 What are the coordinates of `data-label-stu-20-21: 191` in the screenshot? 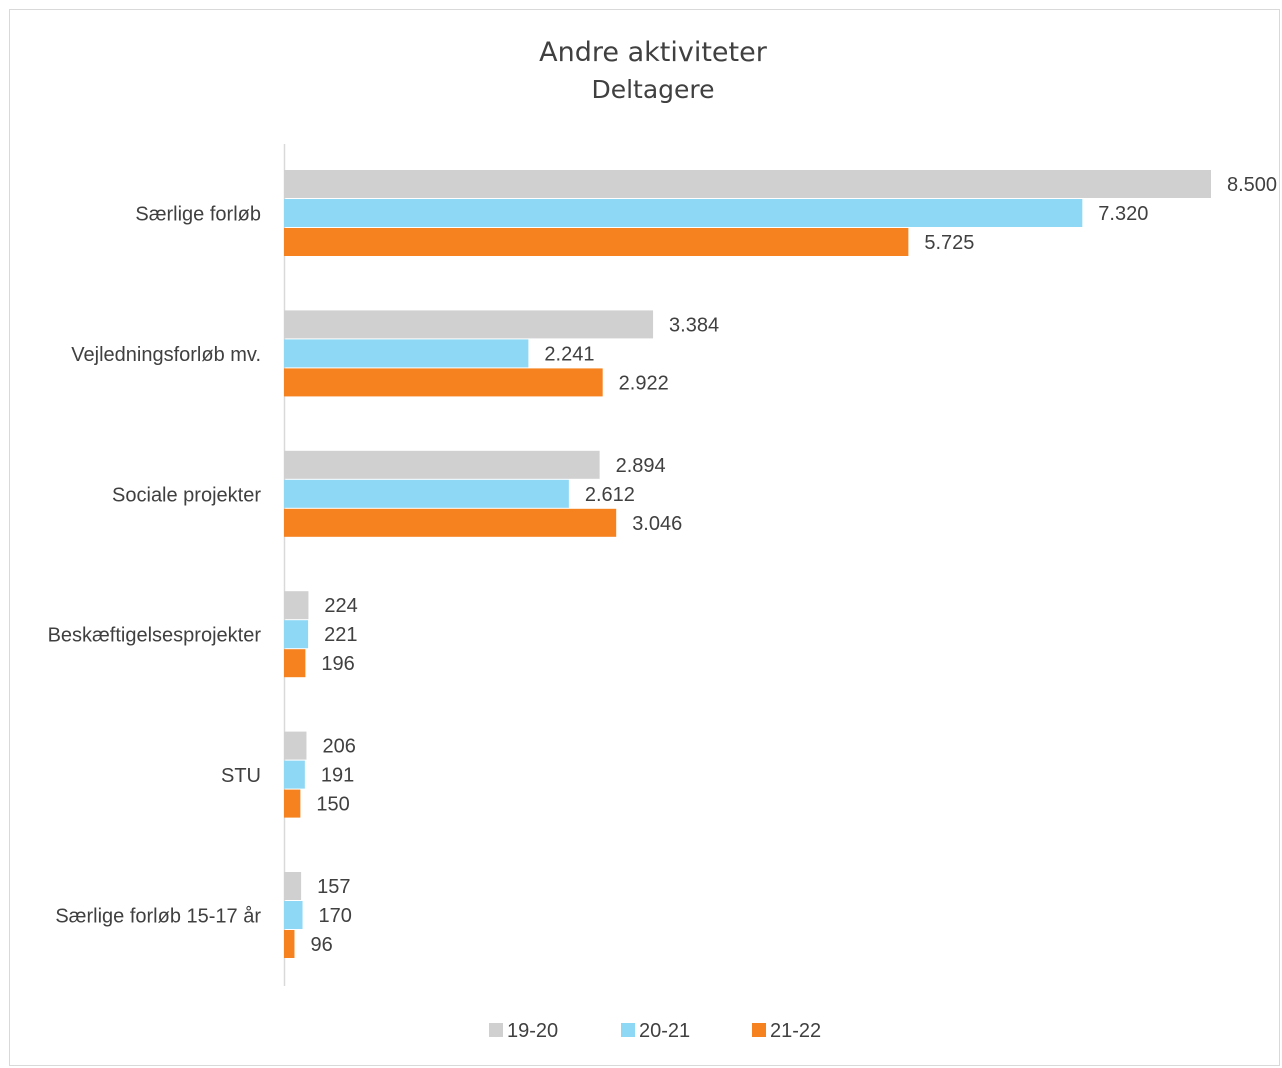 It's located at (337, 776).